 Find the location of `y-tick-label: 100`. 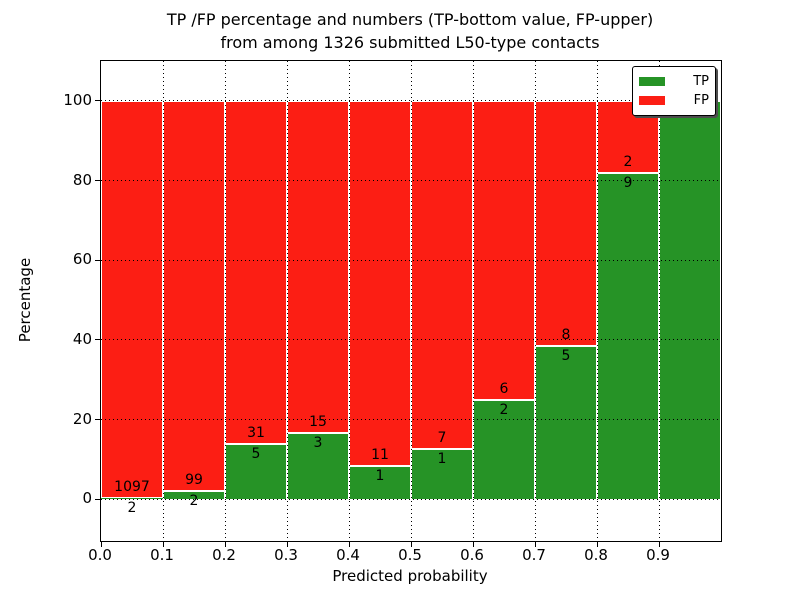

y-tick-label: 100 is located at coordinates (77, 99).